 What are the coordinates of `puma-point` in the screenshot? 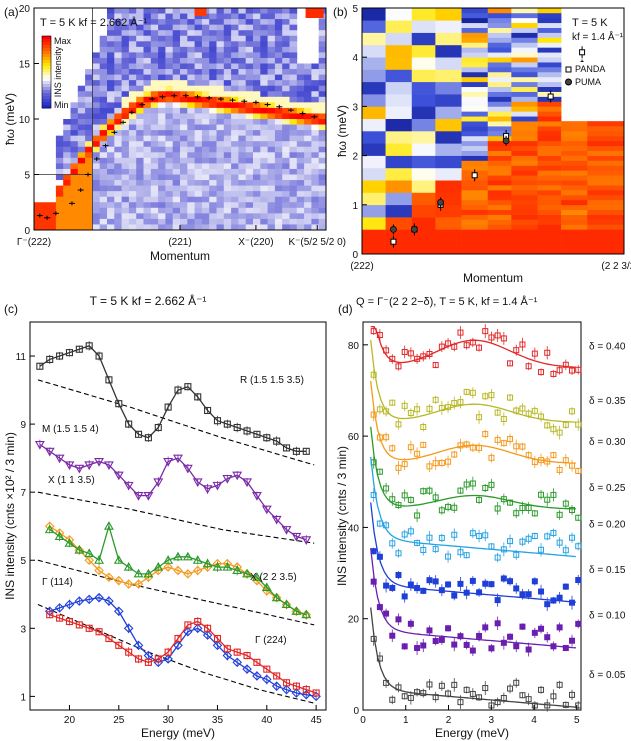 It's located at (393, 229).